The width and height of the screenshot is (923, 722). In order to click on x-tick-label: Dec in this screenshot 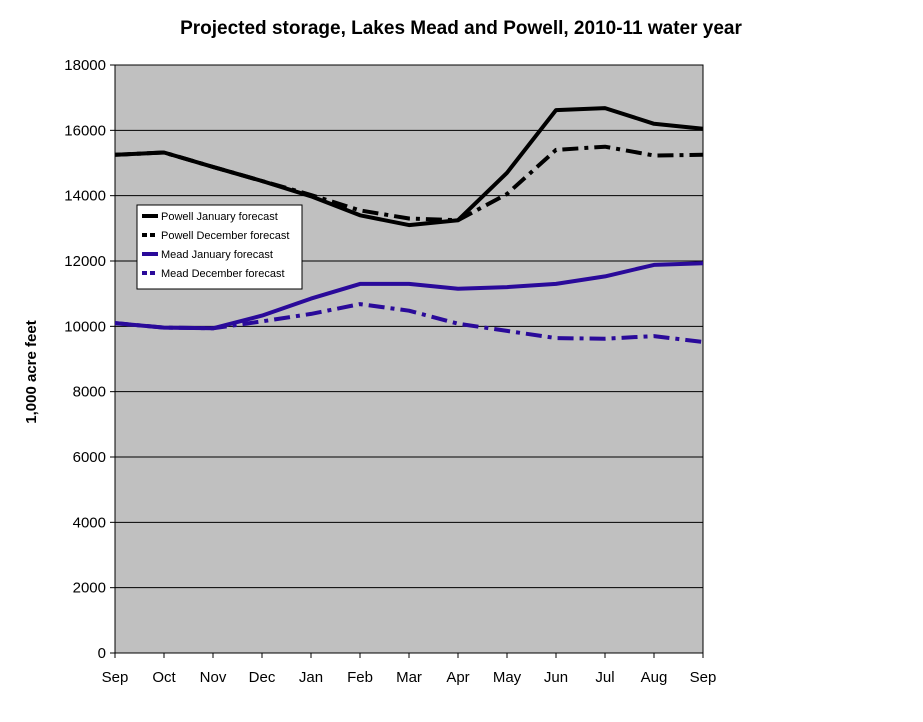, I will do `click(262, 677)`.